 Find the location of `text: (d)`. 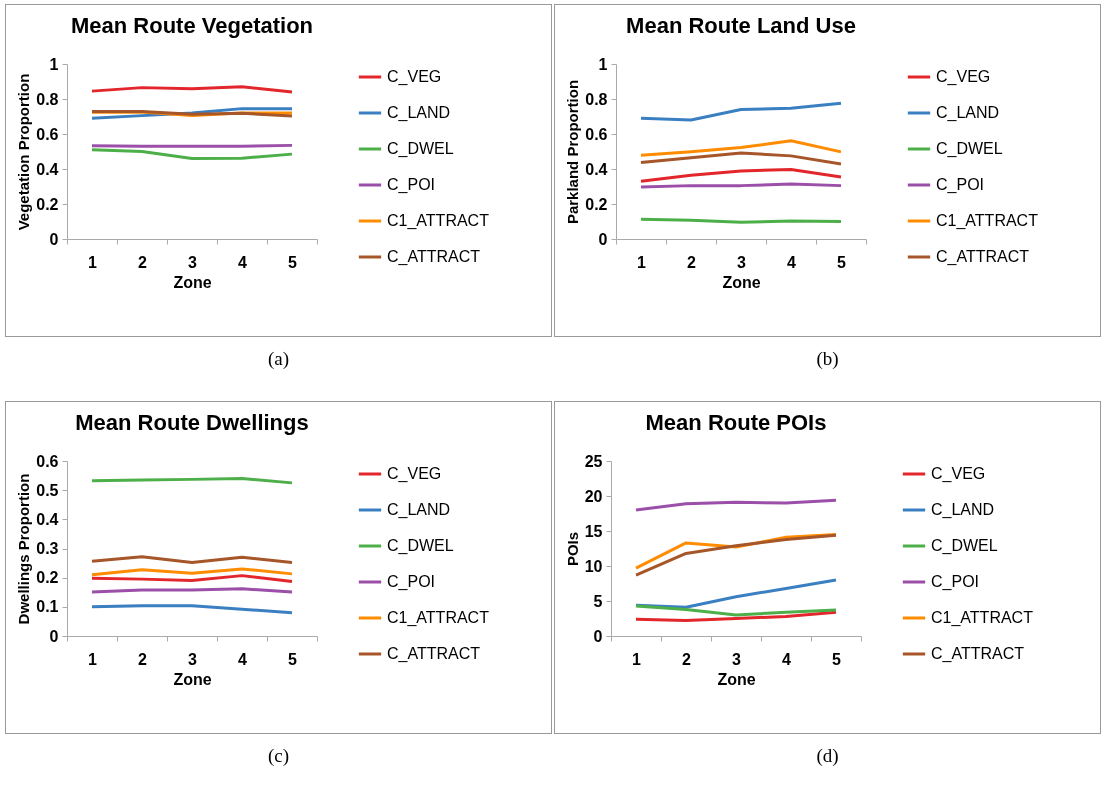

text: (d) is located at coordinates (827, 756).